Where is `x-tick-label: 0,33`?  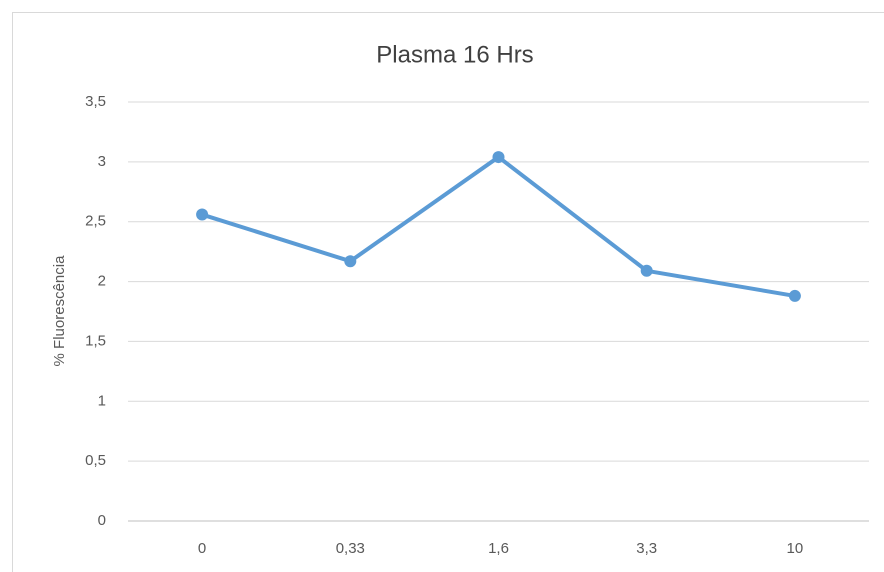 x-tick-label: 0,33 is located at coordinates (350, 548).